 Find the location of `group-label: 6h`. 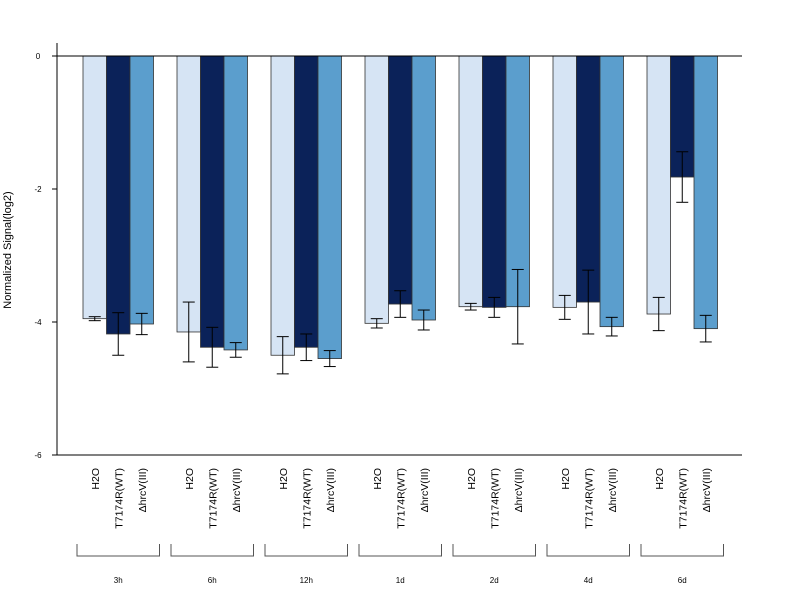

group-label: 6h is located at coordinates (212, 580).